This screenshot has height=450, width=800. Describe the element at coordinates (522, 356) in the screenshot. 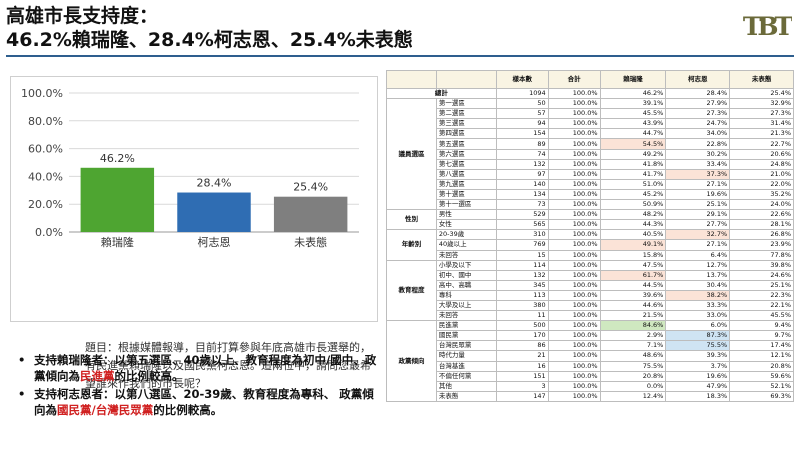

I see `table-cell: 21` at that location.